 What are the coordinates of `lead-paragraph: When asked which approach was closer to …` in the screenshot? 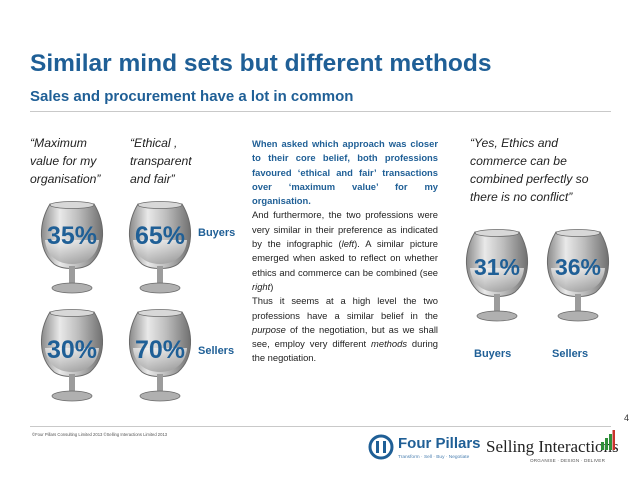 It's located at (345, 172).